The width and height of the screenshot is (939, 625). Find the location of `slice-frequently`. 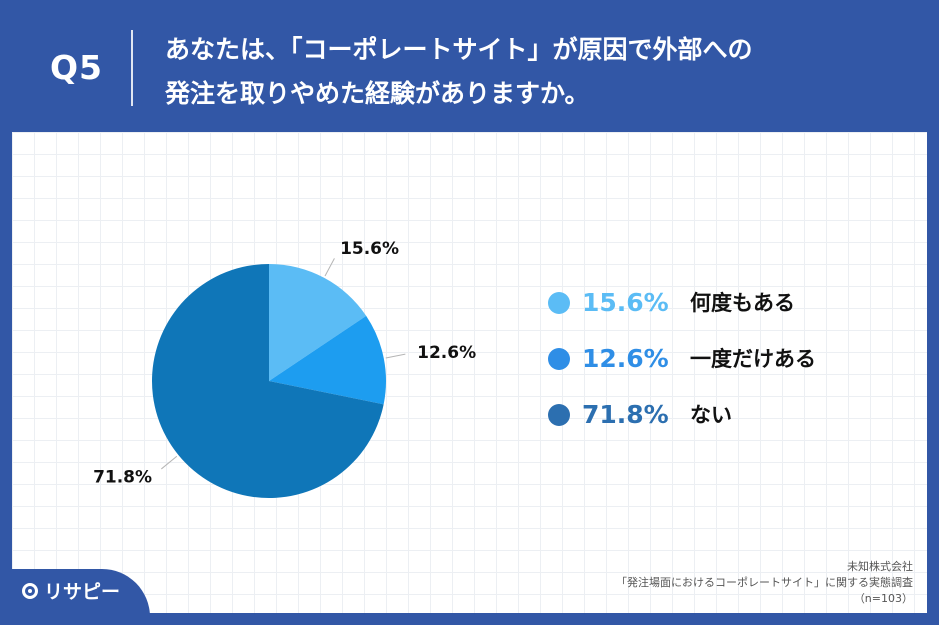

slice-frequently is located at coordinates (318, 322).